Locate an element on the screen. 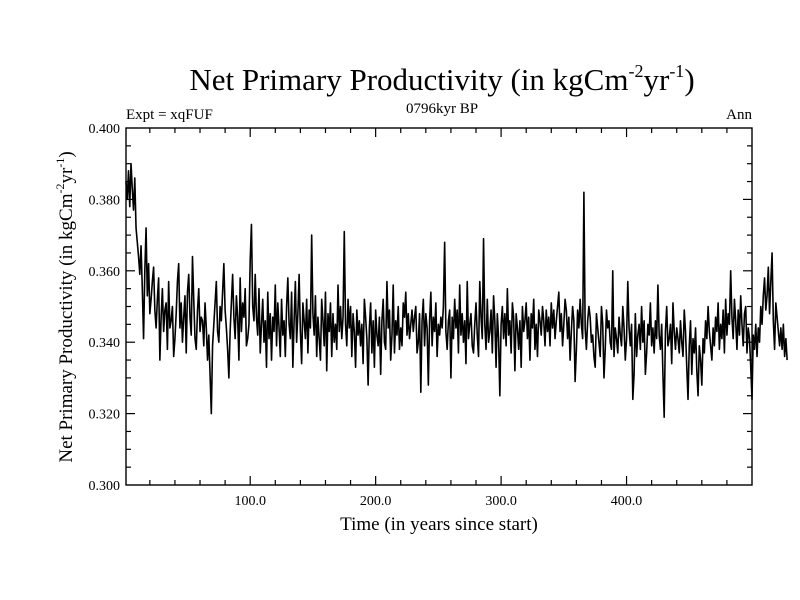  y-tick-labels: 0.300 0.320 0.340 0.360 0.380 0.400 is located at coordinates (105, 308).